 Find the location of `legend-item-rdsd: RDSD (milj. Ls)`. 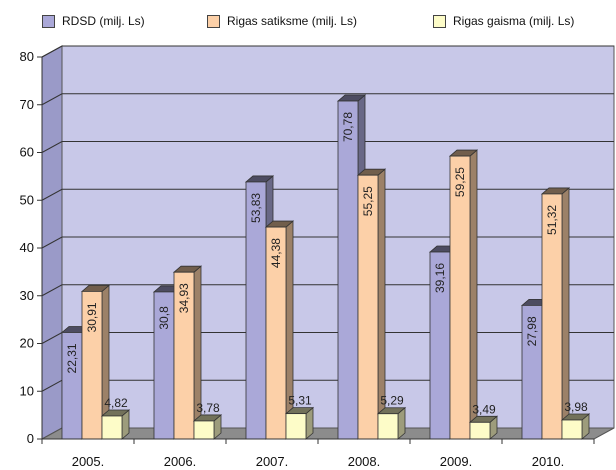

legend-item-rdsd: RDSD (milj. Ls) is located at coordinates (93, 21).